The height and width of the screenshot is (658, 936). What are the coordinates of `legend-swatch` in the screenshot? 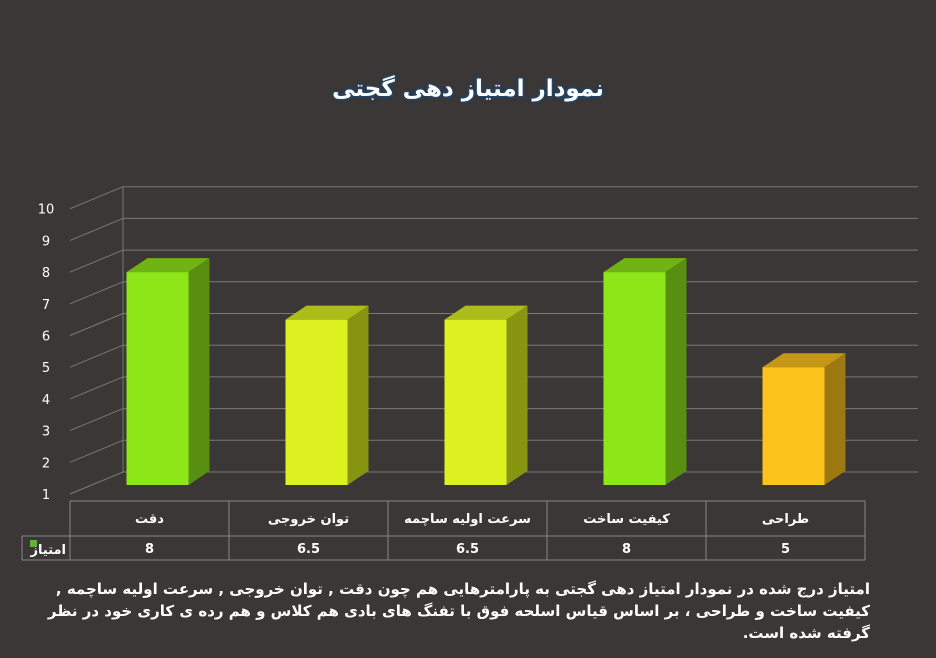 It's located at (33, 543).